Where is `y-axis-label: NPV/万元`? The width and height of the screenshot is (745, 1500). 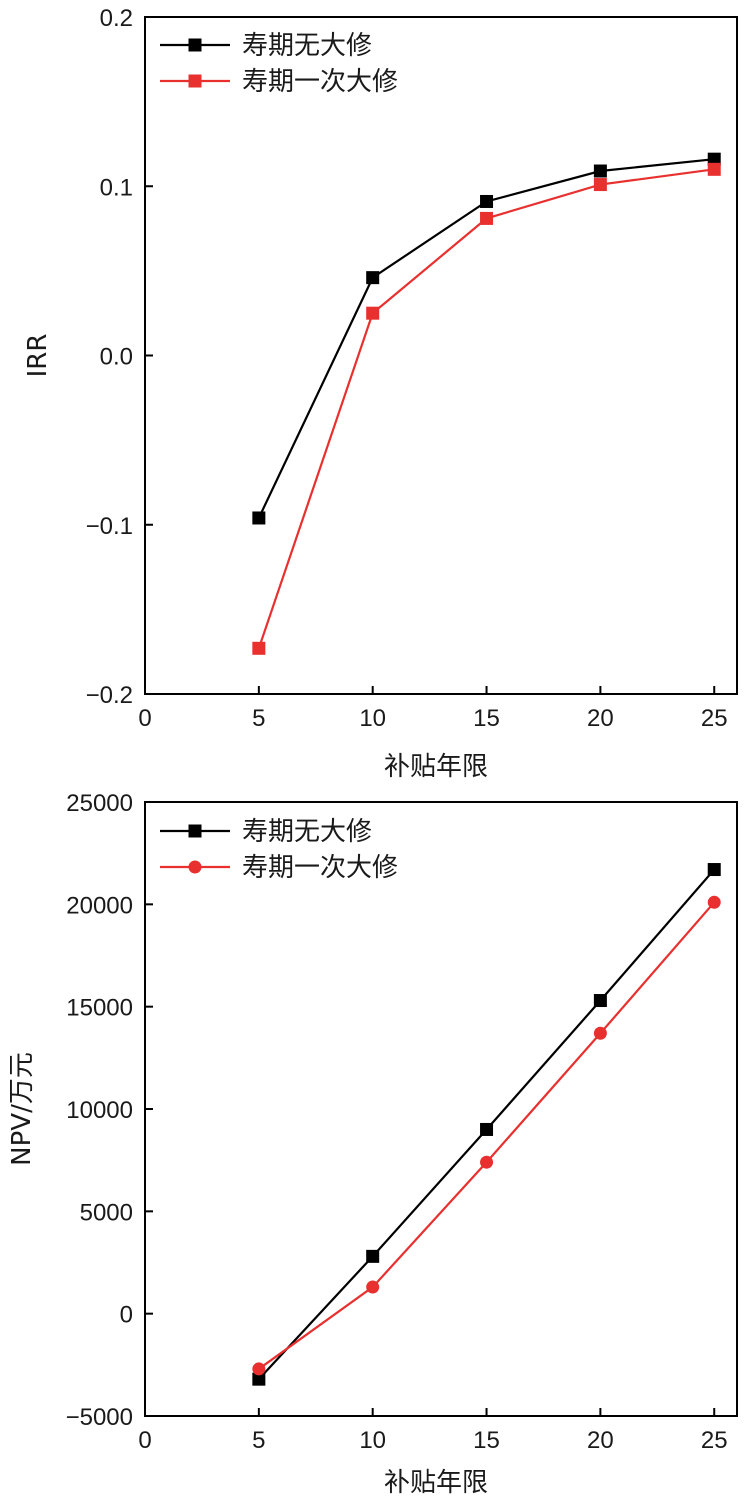 y-axis-label: NPV/万元 is located at coordinates (22, 1109).